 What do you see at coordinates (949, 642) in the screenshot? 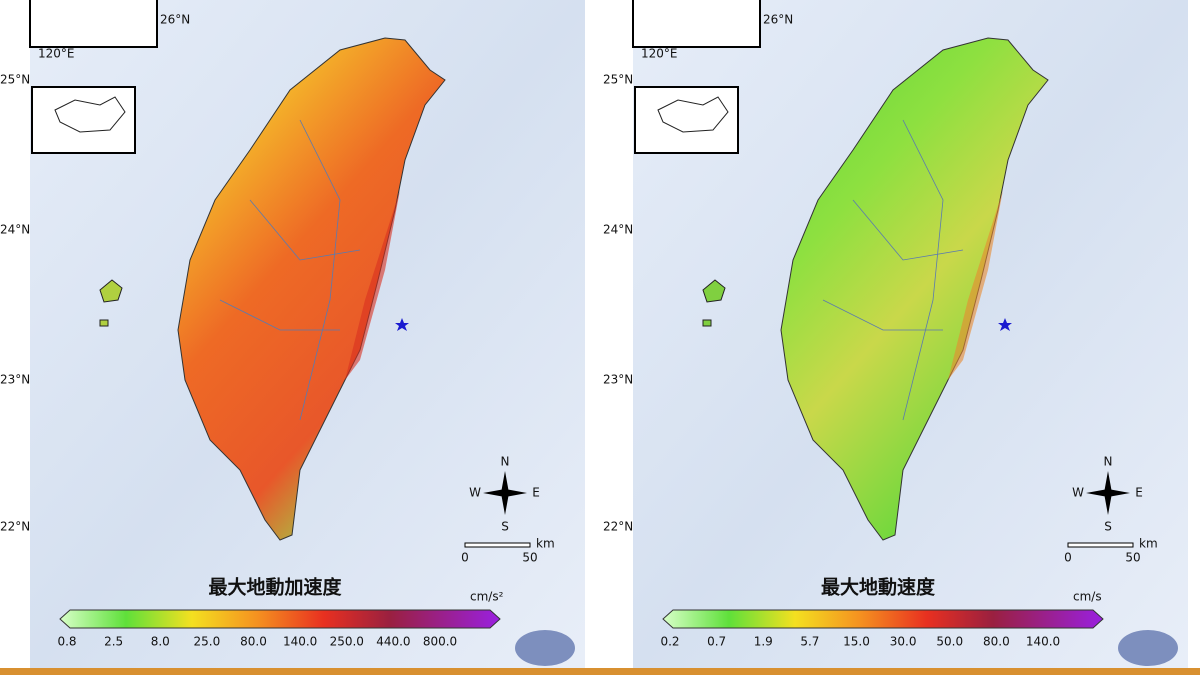
I see `colorbar-label: 50.0` at bounding box center [949, 642].